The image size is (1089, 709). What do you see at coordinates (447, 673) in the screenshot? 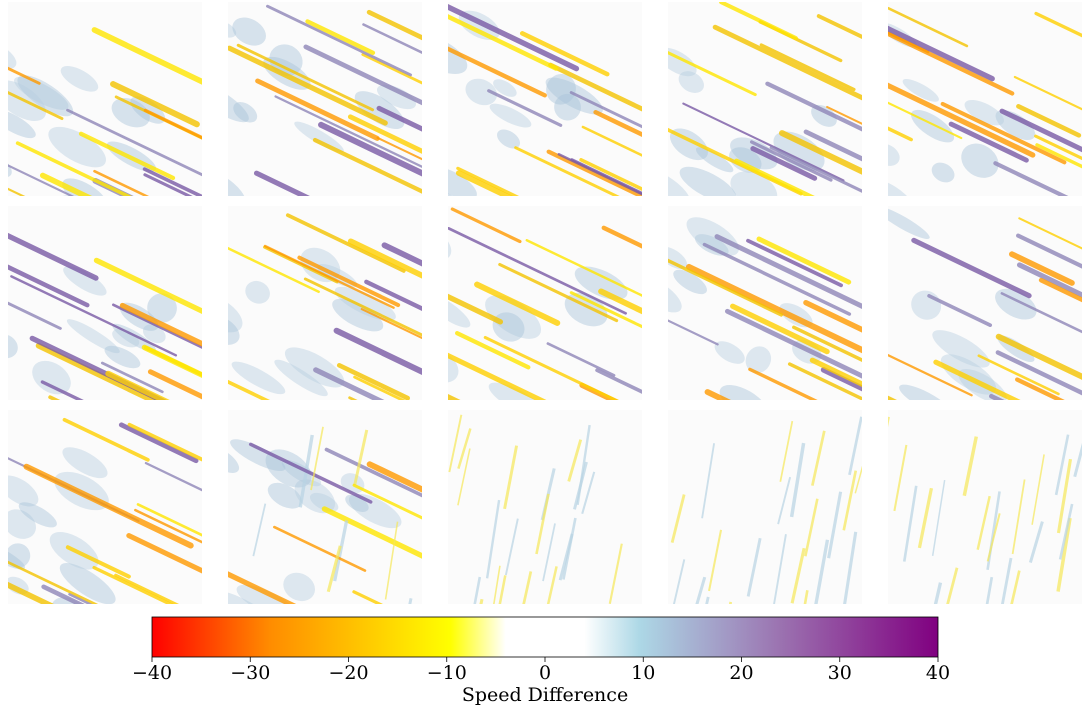
I see `x-tick-label: −10` at bounding box center [447, 673].